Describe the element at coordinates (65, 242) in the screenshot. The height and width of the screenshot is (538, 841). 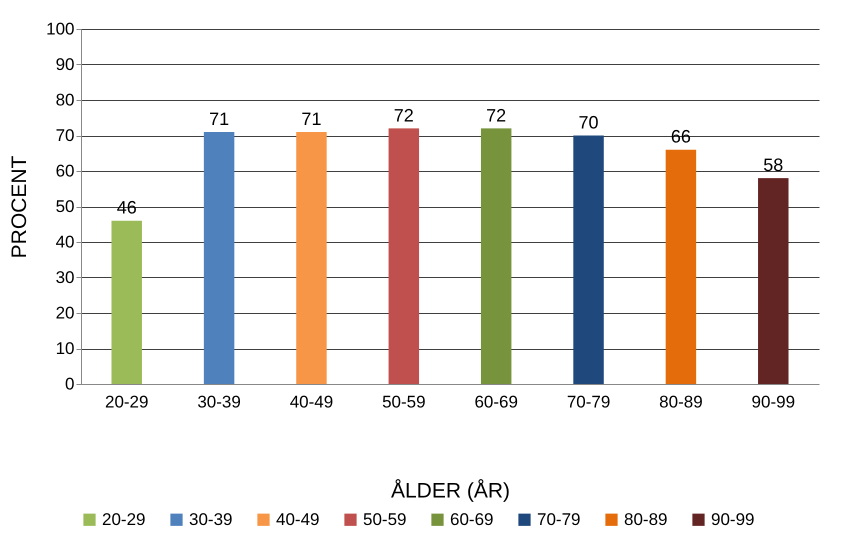
I see `y-tick-label: 40` at that location.